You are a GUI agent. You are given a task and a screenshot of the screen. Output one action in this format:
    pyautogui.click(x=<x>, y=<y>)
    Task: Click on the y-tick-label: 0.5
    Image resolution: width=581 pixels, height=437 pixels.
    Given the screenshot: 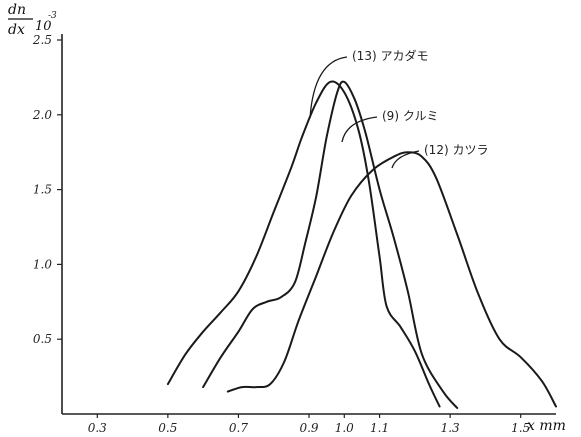 What is the action you would take?
    pyautogui.click(x=42, y=339)
    